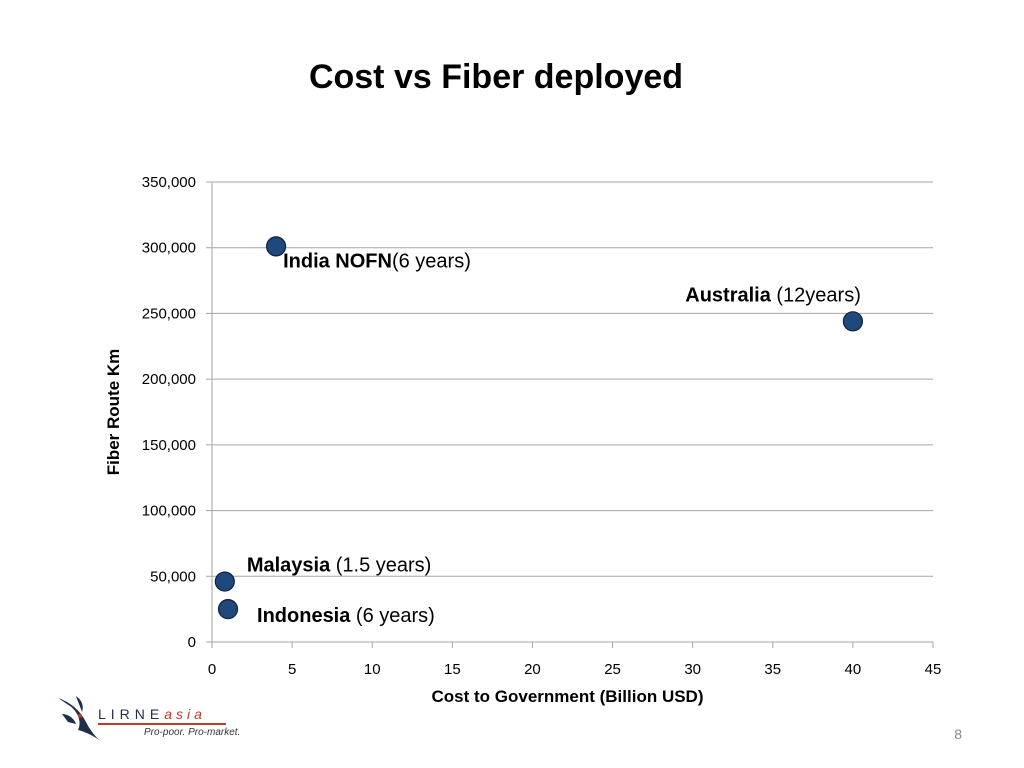 The width and height of the screenshot is (1024, 768). Describe the element at coordinates (212, 669) in the screenshot. I see `x-tick-label-0: 0` at that location.